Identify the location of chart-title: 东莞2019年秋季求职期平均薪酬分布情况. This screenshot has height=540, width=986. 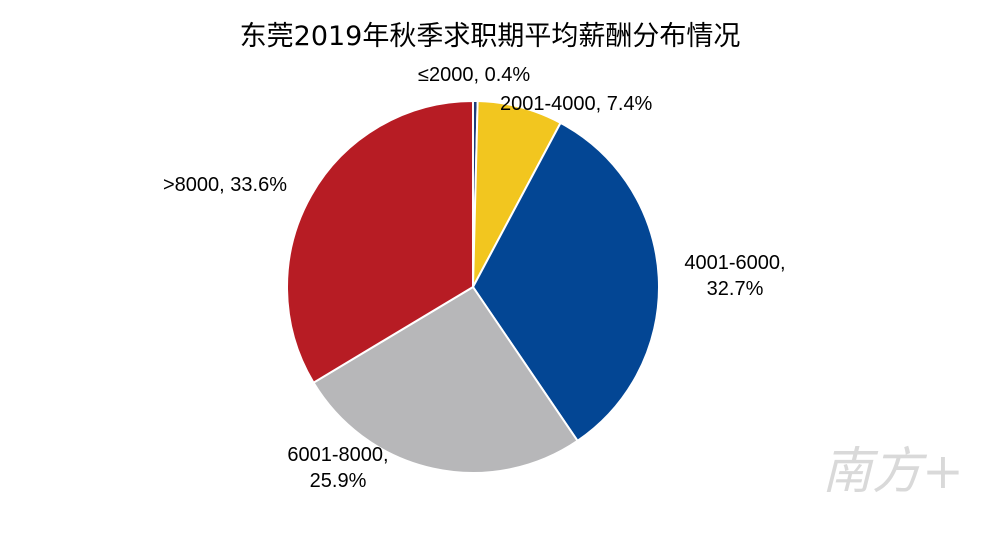
(490, 36).